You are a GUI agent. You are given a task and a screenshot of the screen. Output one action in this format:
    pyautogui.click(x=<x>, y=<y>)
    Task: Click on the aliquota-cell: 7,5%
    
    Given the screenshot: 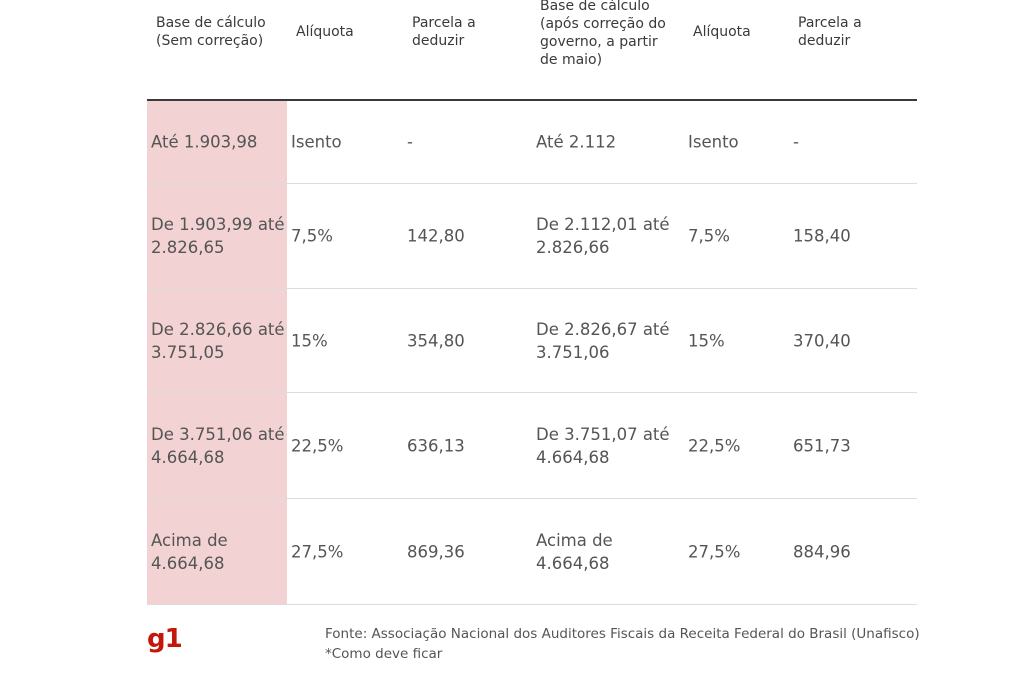 What is the action you would take?
    pyautogui.click(x=312, y=236)
    